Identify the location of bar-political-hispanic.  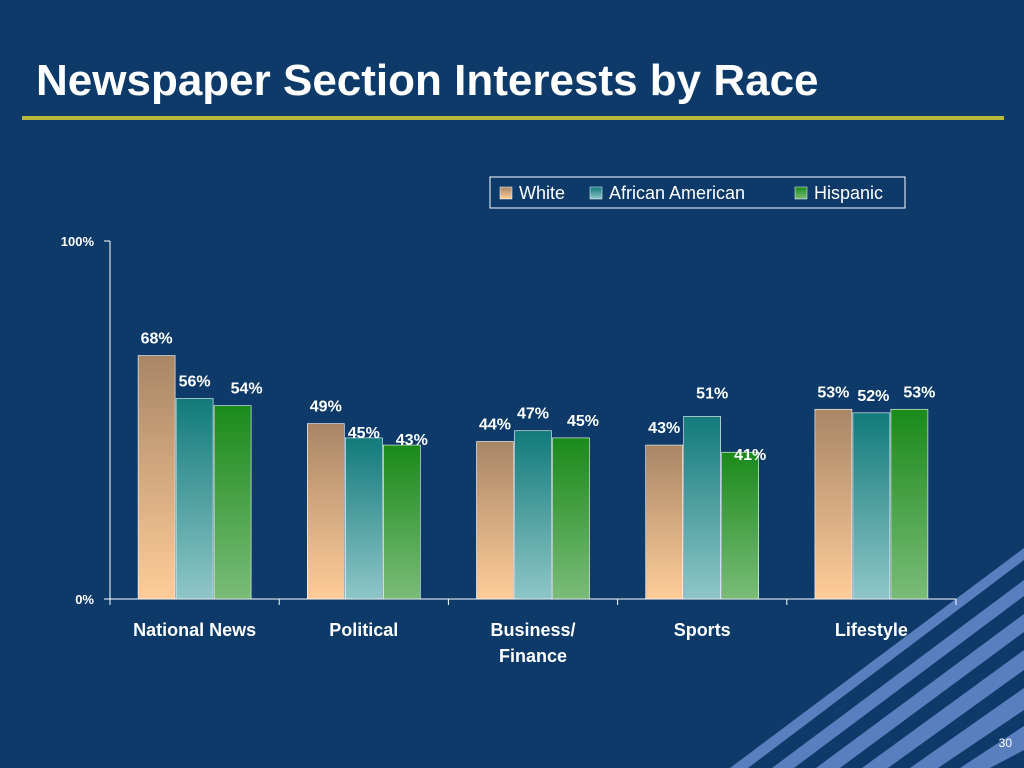
(401, 522).